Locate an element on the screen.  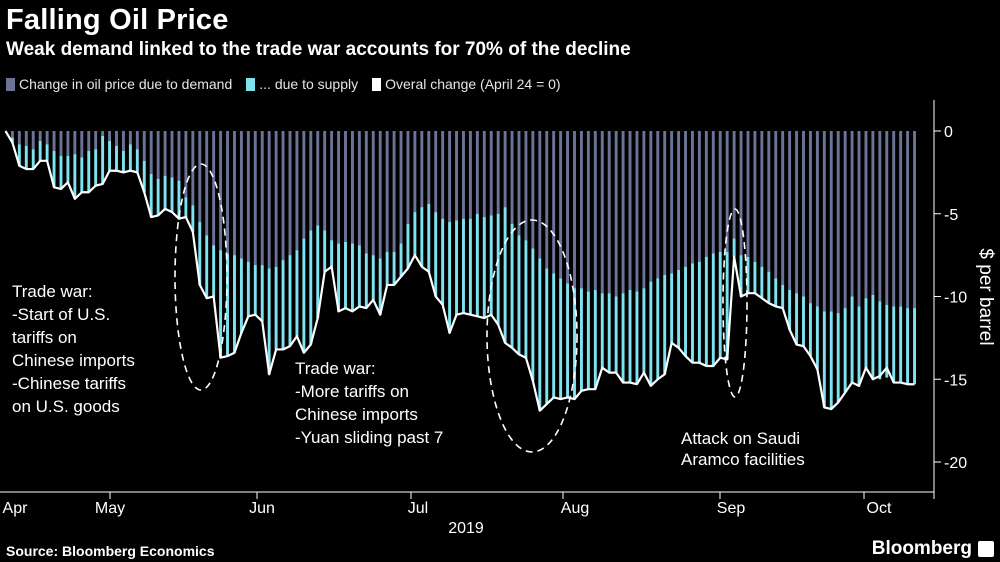
legend-swatch-demand is located at coordinates (10, 84).